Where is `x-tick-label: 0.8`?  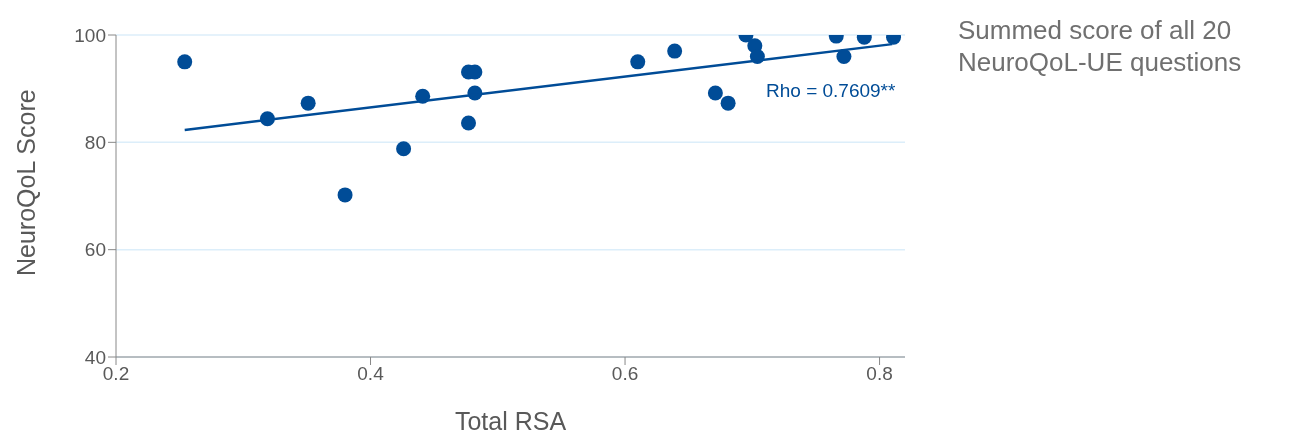
x-tick-label: 0.8 is located at coordinates (879, 374).